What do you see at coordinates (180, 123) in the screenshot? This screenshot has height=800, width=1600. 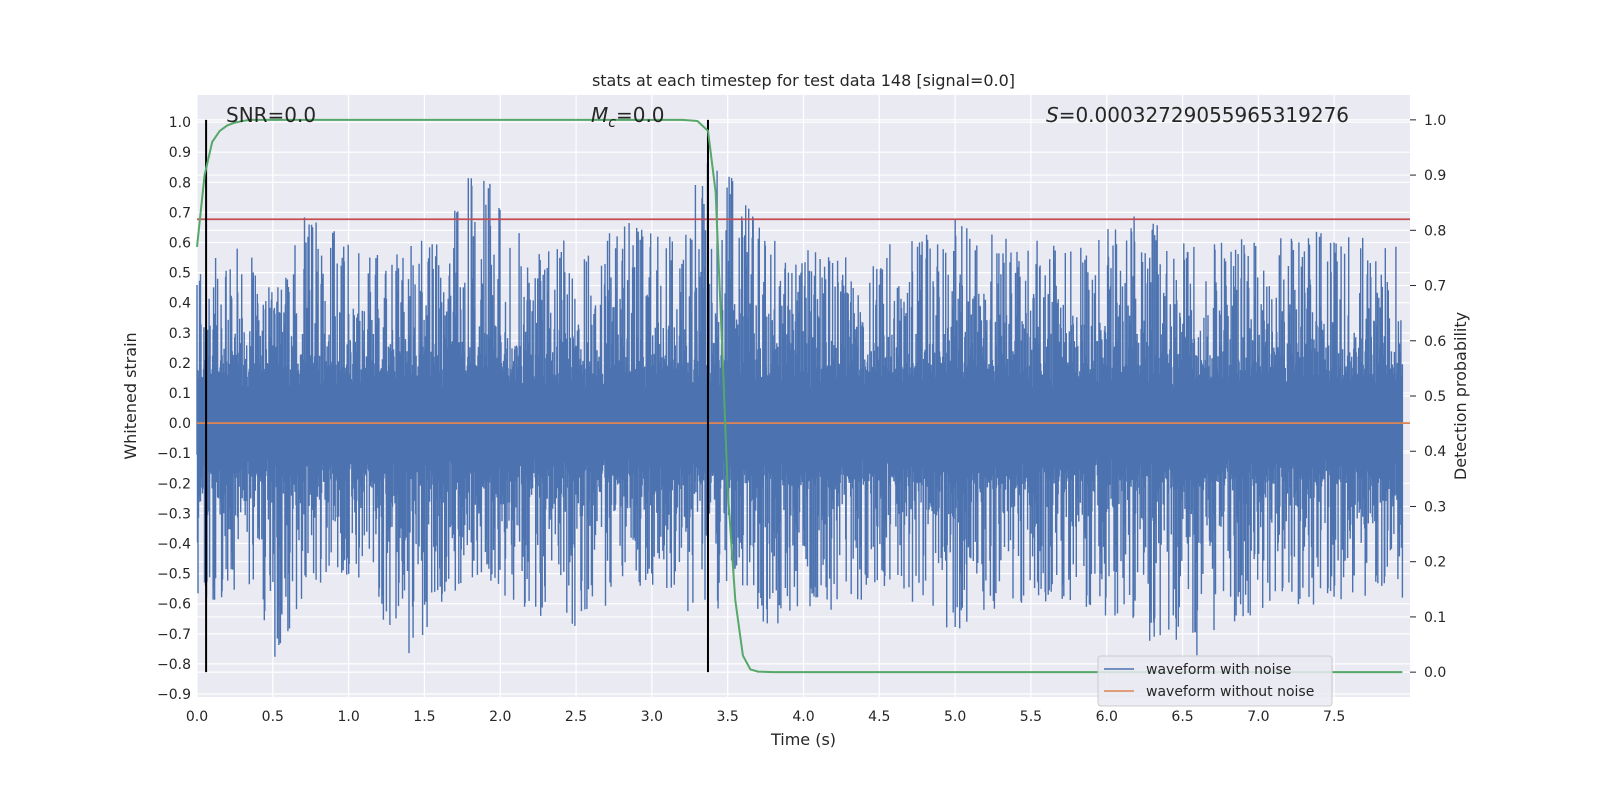 I see `y-tick-label: 1.0` at bounding box center [180, 123].